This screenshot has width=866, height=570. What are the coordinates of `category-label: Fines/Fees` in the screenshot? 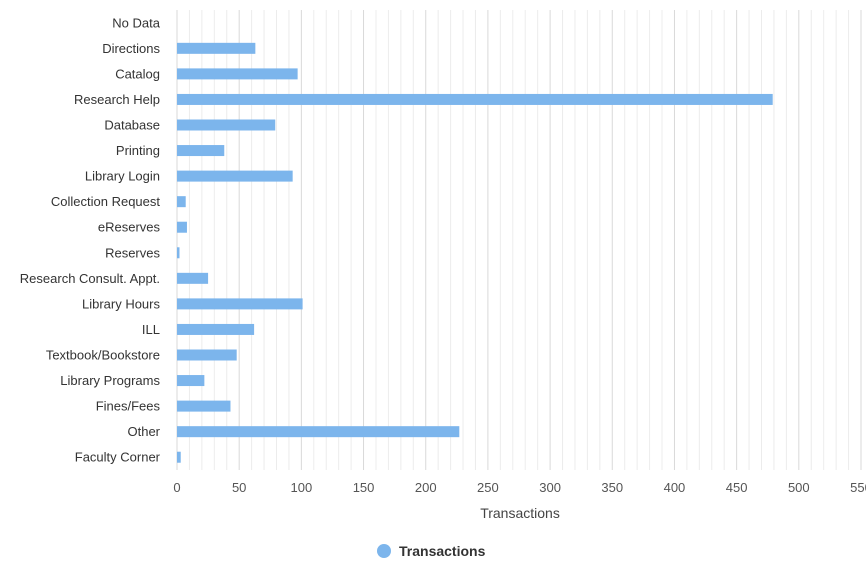 It's located at (128, 406).